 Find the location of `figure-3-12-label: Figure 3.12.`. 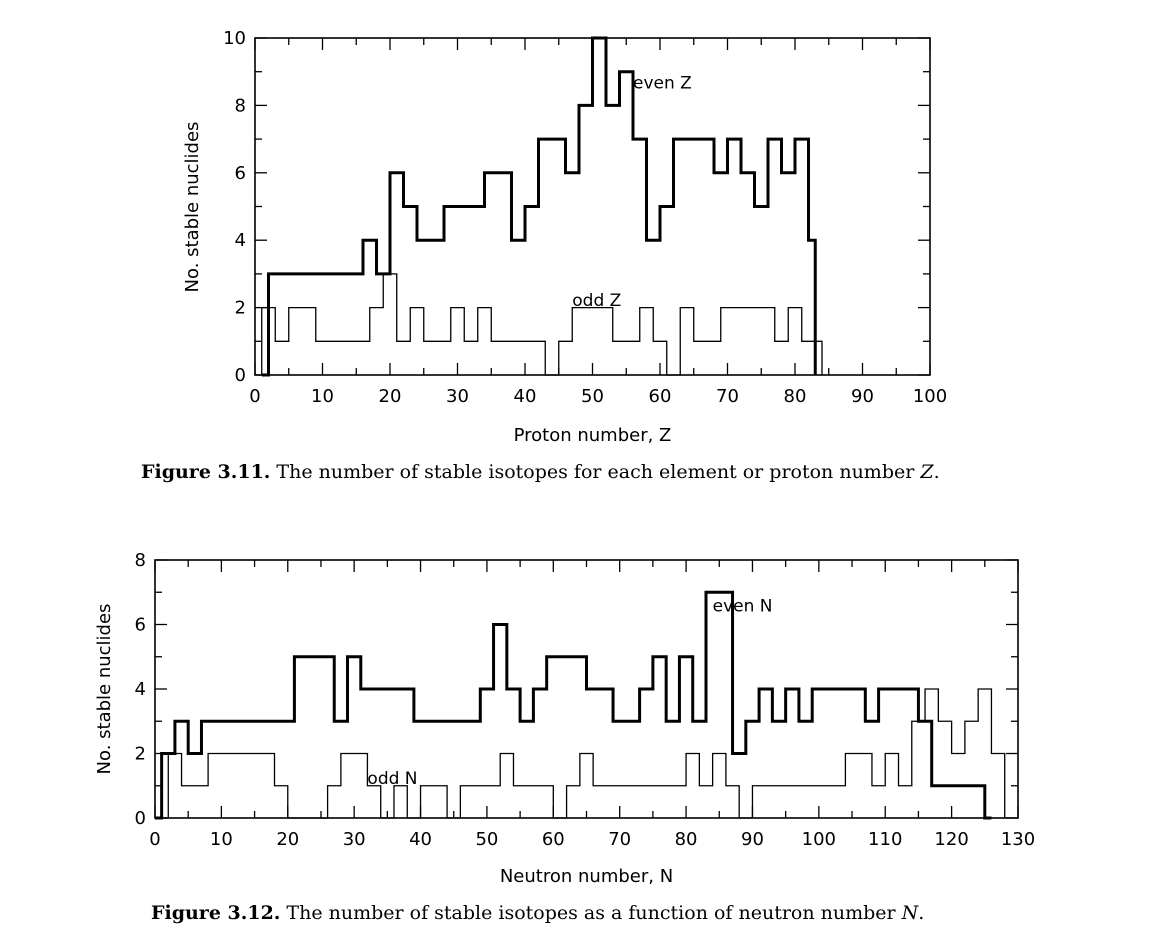

figure-3-12-label: Figure 3.12. is located at coordinates (216, 913).